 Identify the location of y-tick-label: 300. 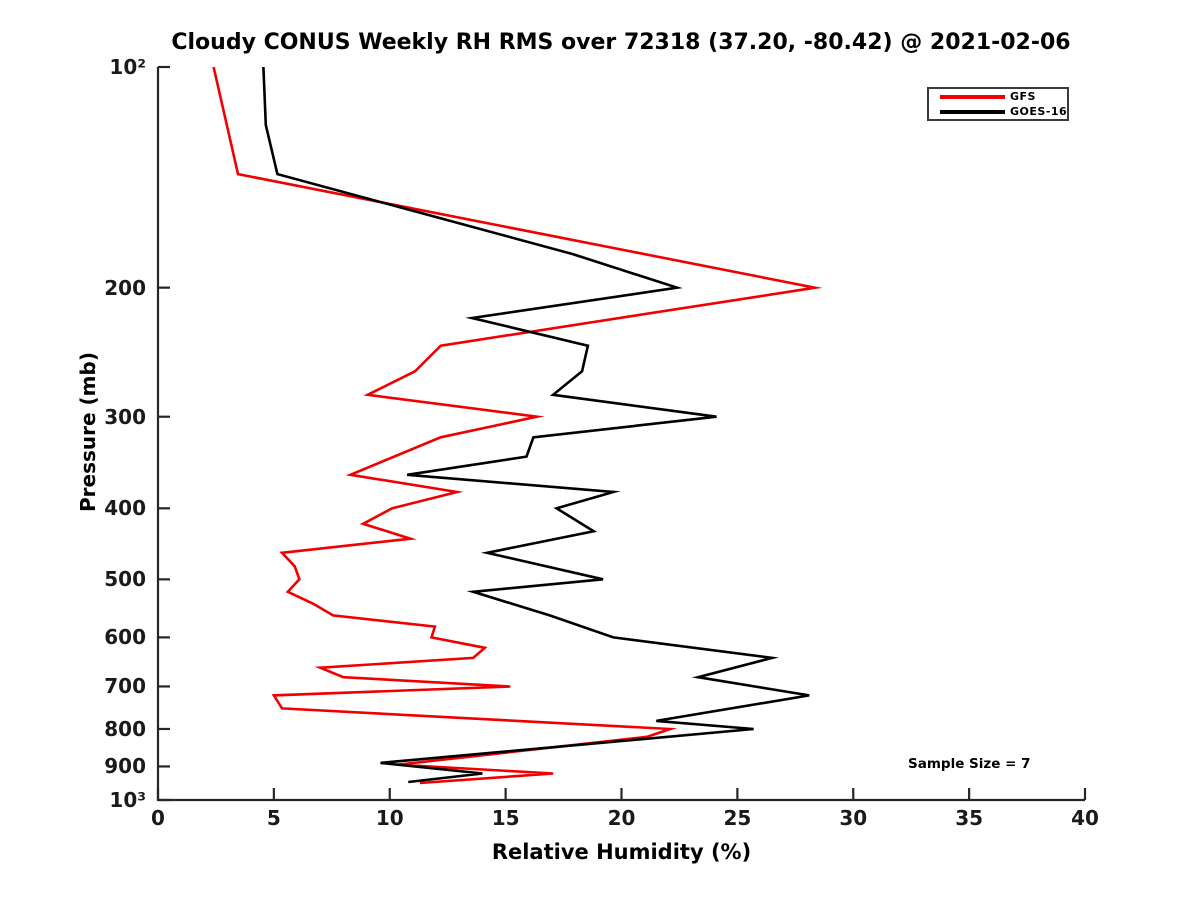
(125, 416).